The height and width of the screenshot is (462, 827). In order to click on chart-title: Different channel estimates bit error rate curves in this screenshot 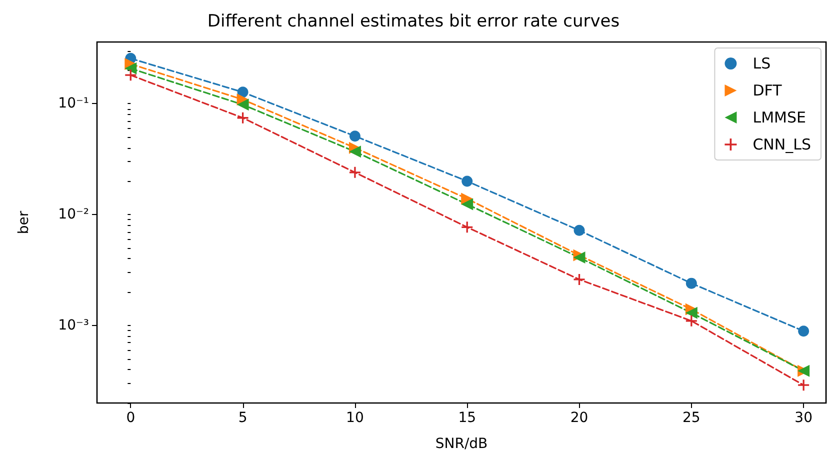, I will do `click(413, 22)`.